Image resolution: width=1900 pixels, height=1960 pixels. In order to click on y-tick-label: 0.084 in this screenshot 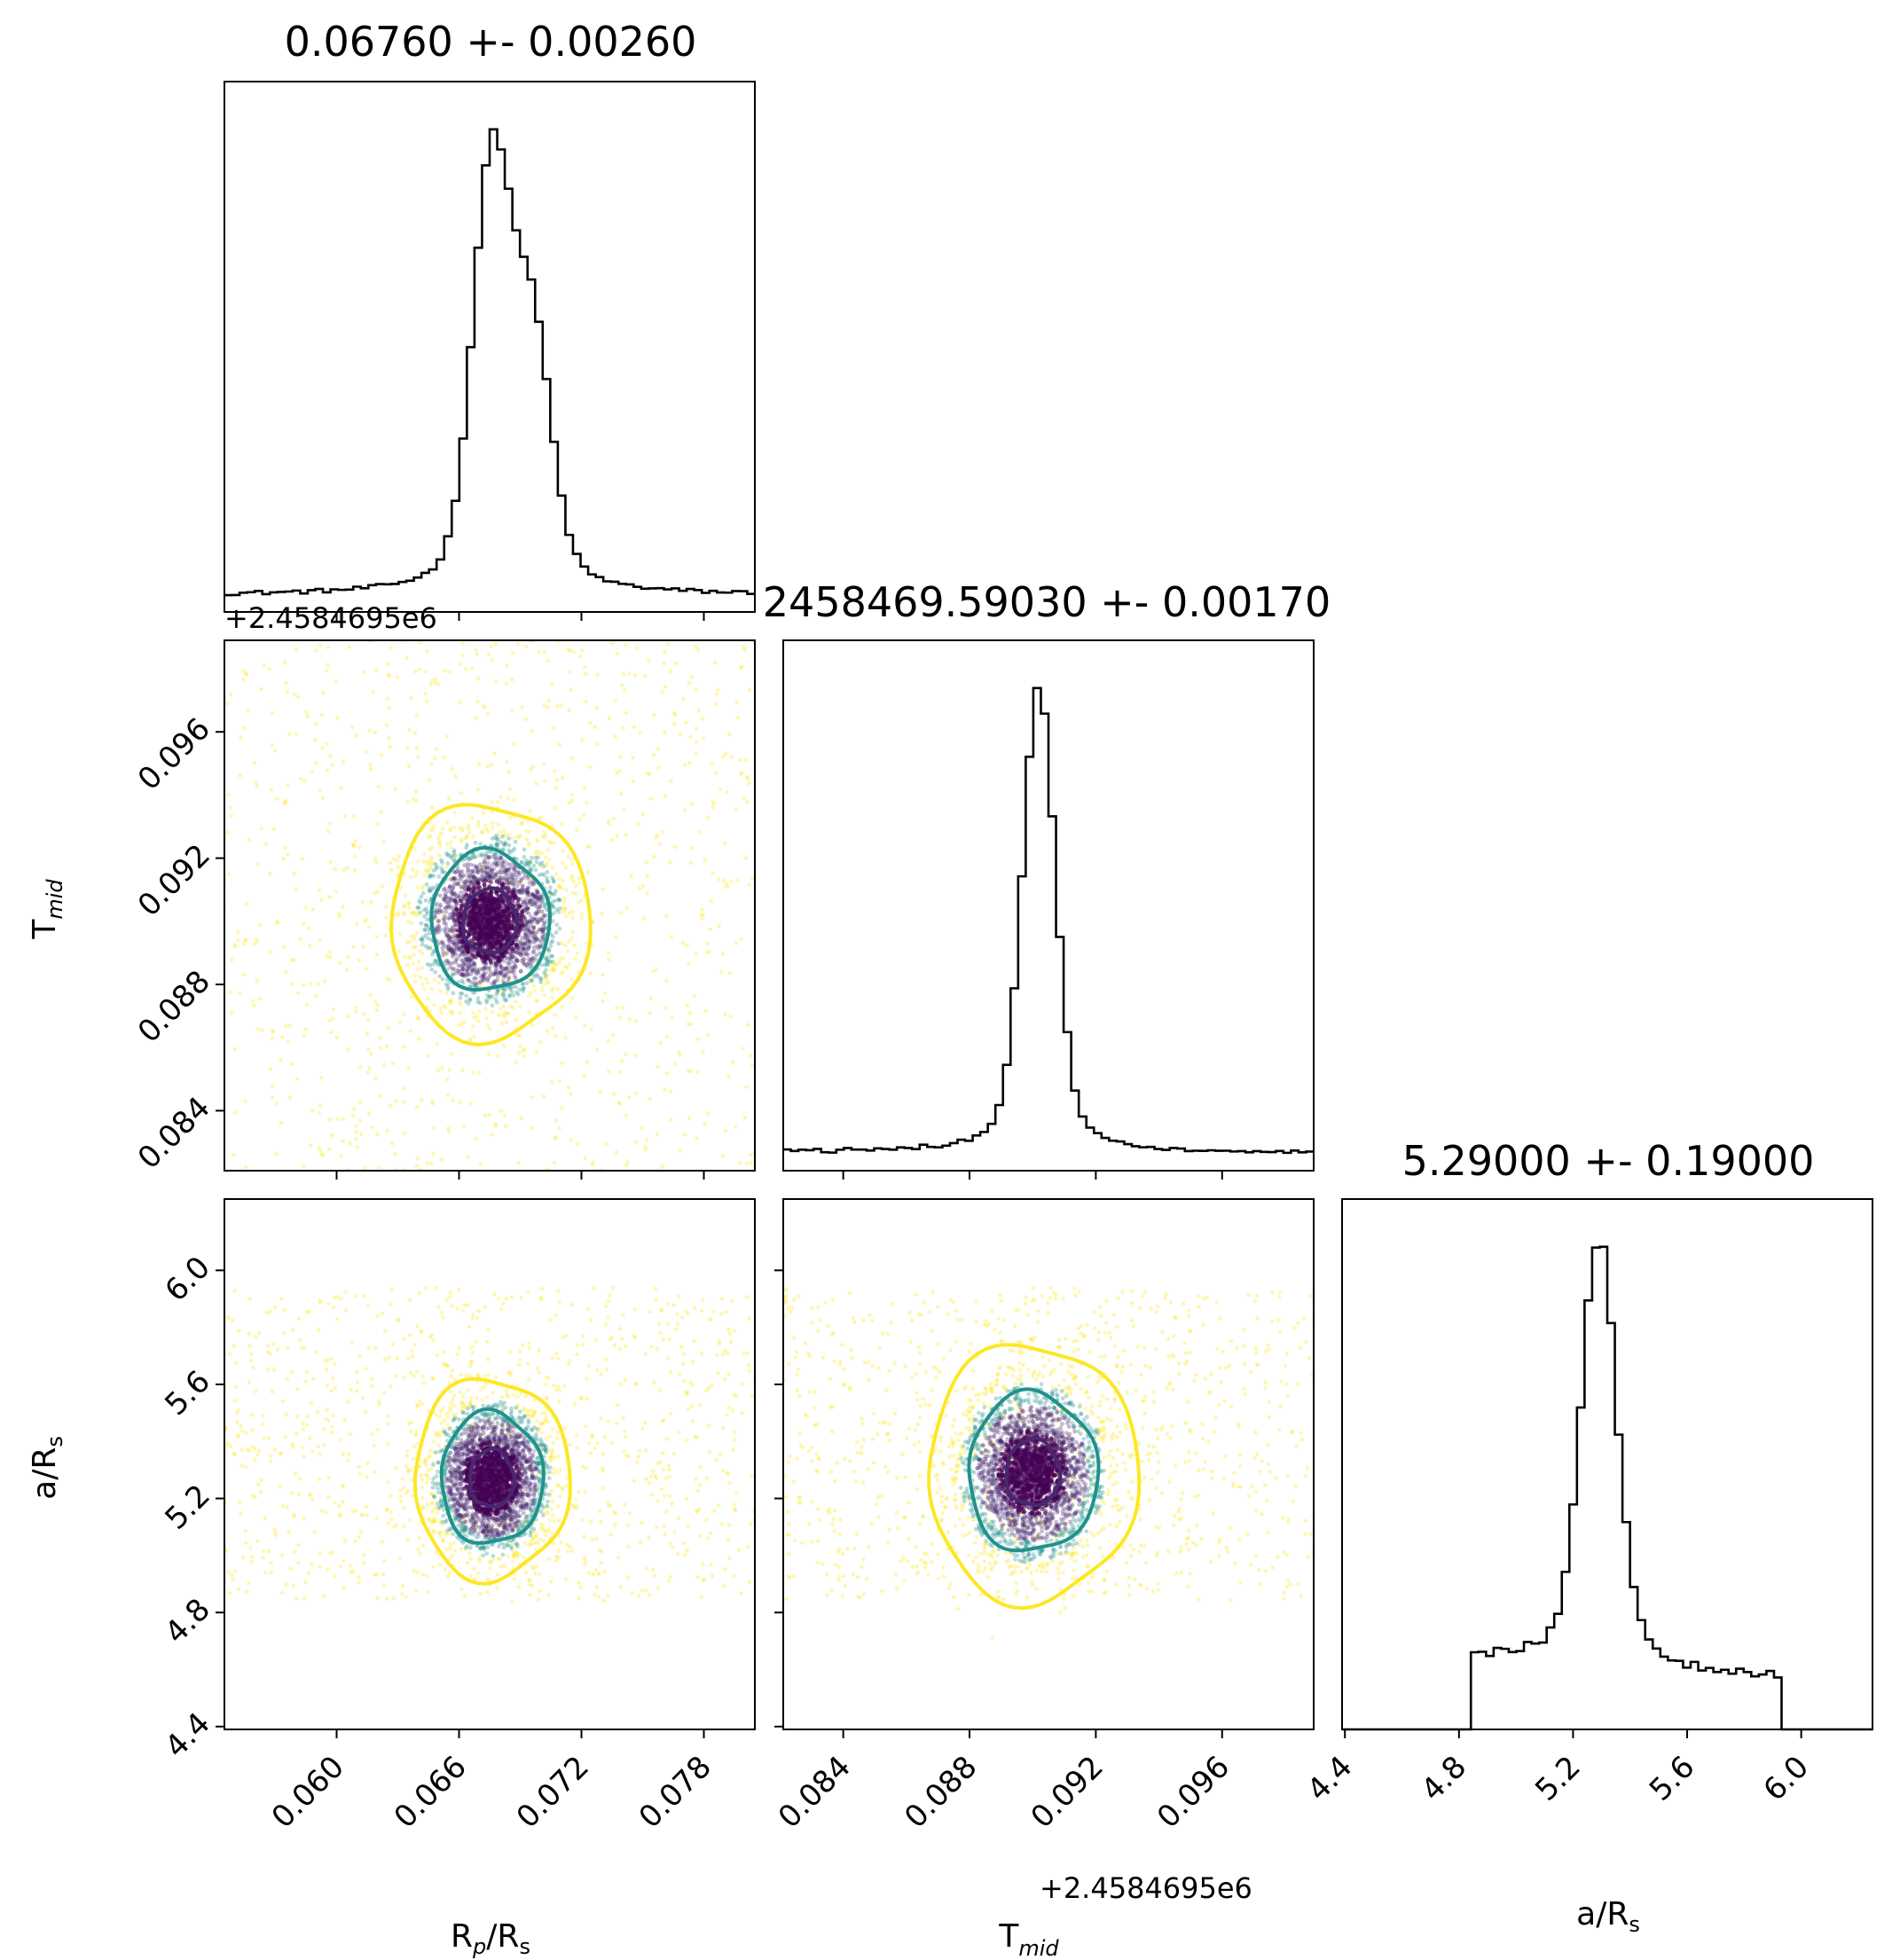, I will do `click(174, 1133)`.